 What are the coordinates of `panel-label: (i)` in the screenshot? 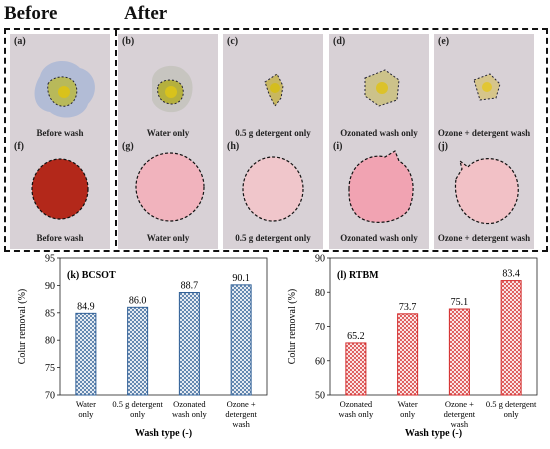 It's located at (338, 146).